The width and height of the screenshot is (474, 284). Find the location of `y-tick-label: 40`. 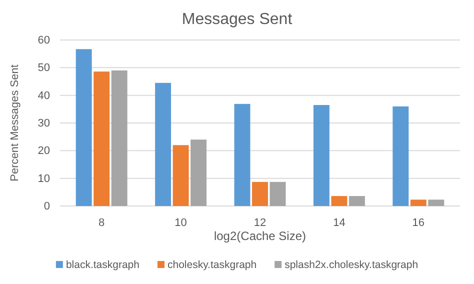

y-tick-label: 40 is located at coordinates (44, 96).